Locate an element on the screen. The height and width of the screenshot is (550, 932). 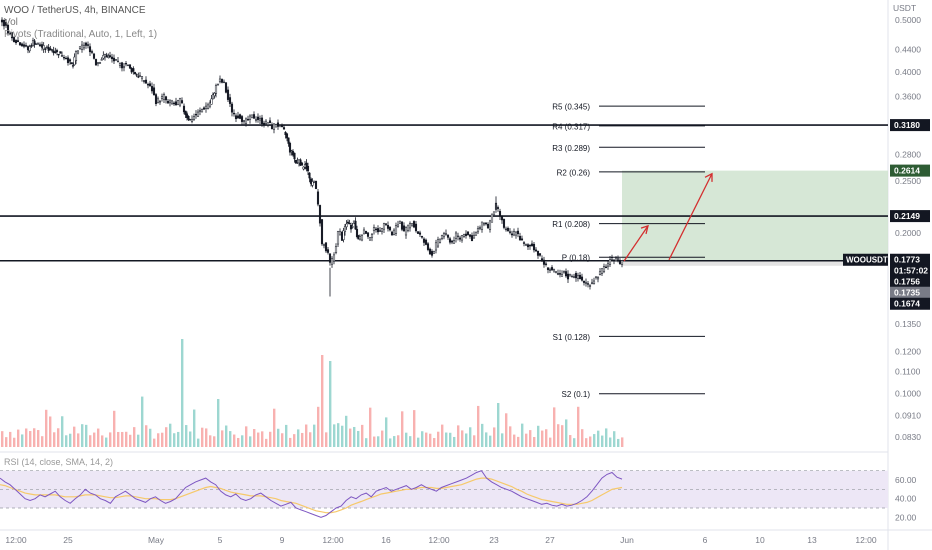
currency-label: USDT is located at coordinates (904, 8).